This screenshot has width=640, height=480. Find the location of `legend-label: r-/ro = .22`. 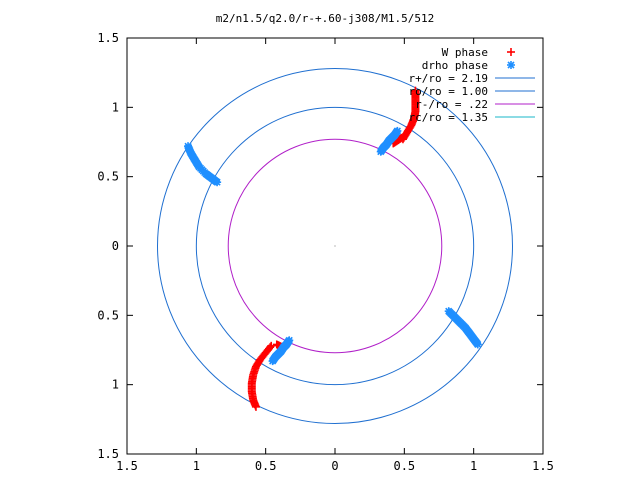

legend-label: r-/ro = .22 is located at coordinates (451, 104).